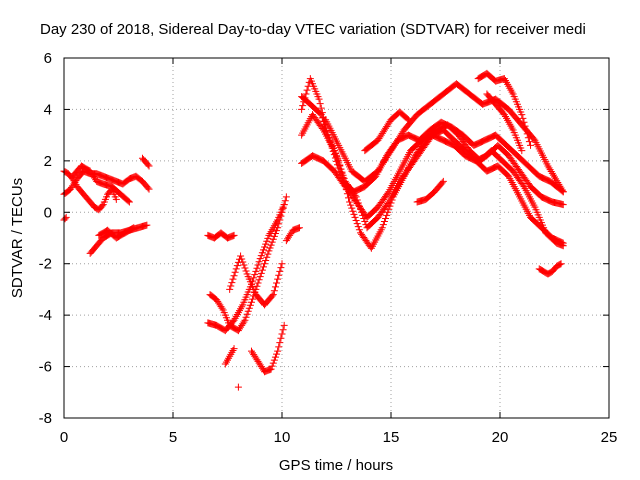 The height and width of the screenshot is (480, 640). Describe the element at coordinates (17, 238) in the screenshot. I see `y-axis-label: SDTVAR / TECUs` at that location.